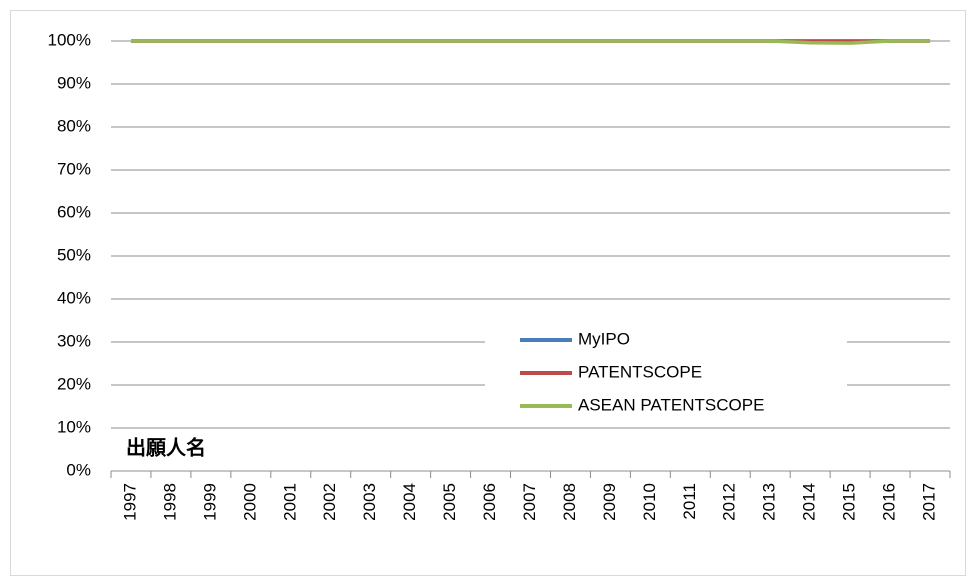 This screenshot has width=969, height=584. What do you see at coordinates (449, 502) in the screenshot?
I see `x-tick-label: 2005` at bounding box center [449, 502].